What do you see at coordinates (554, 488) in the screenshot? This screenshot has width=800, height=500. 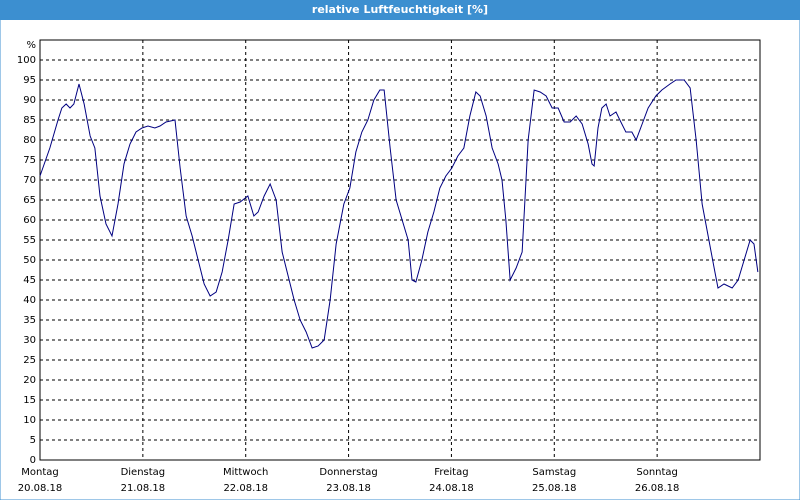 I see `x-tick-label: 25.08.18` at bounding box center [554, 488].